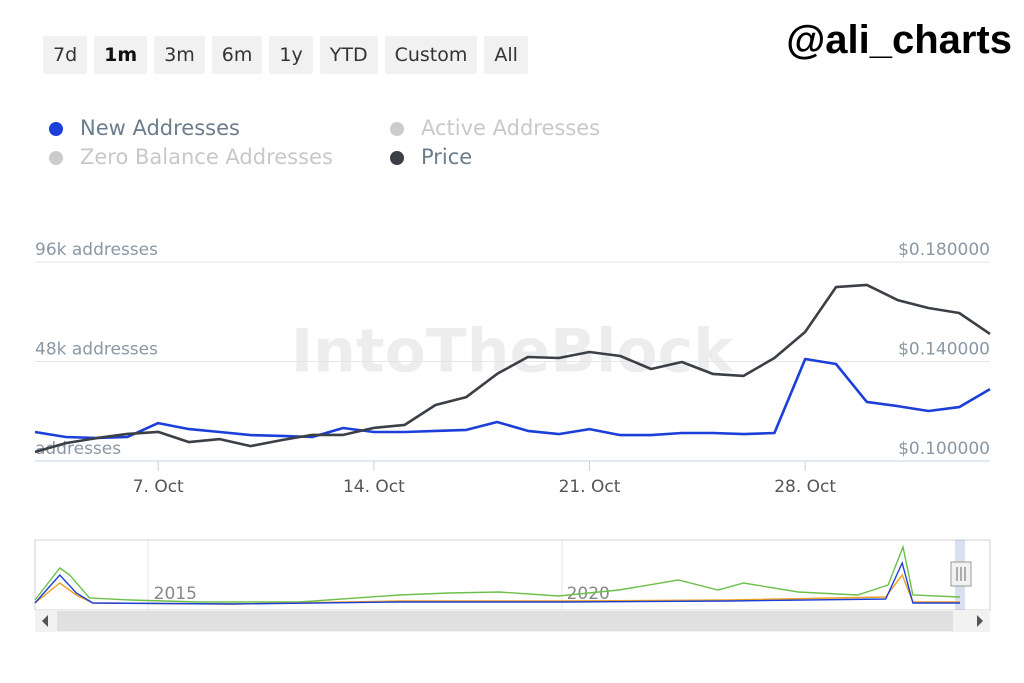 This screenshot has height=683, width=1024. Describe the element at coordinates (961, 574) in the screenshot. I see `navigator-grip` at that location.